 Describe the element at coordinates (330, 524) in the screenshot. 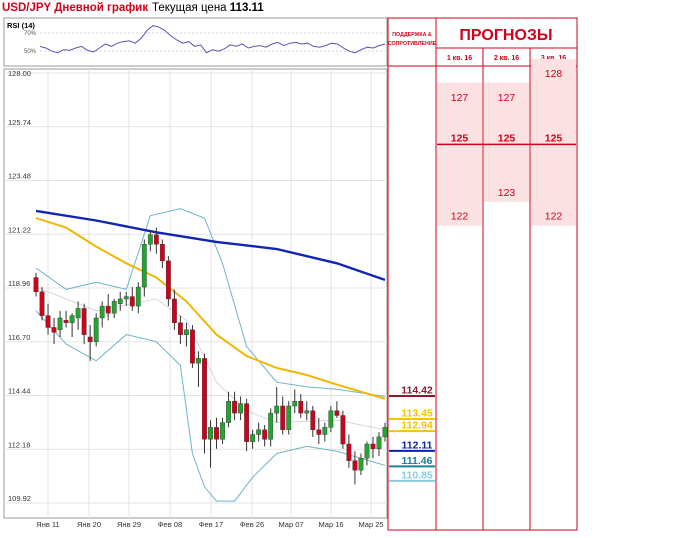

I see `x-tick-label: Мар 16` at that location.